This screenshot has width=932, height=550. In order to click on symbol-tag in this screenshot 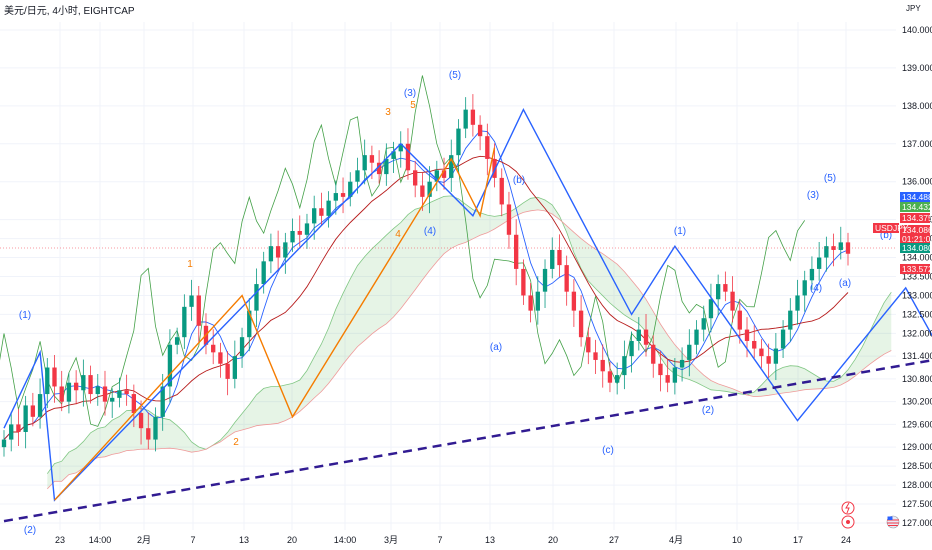, I will do `click(886, 228)`.